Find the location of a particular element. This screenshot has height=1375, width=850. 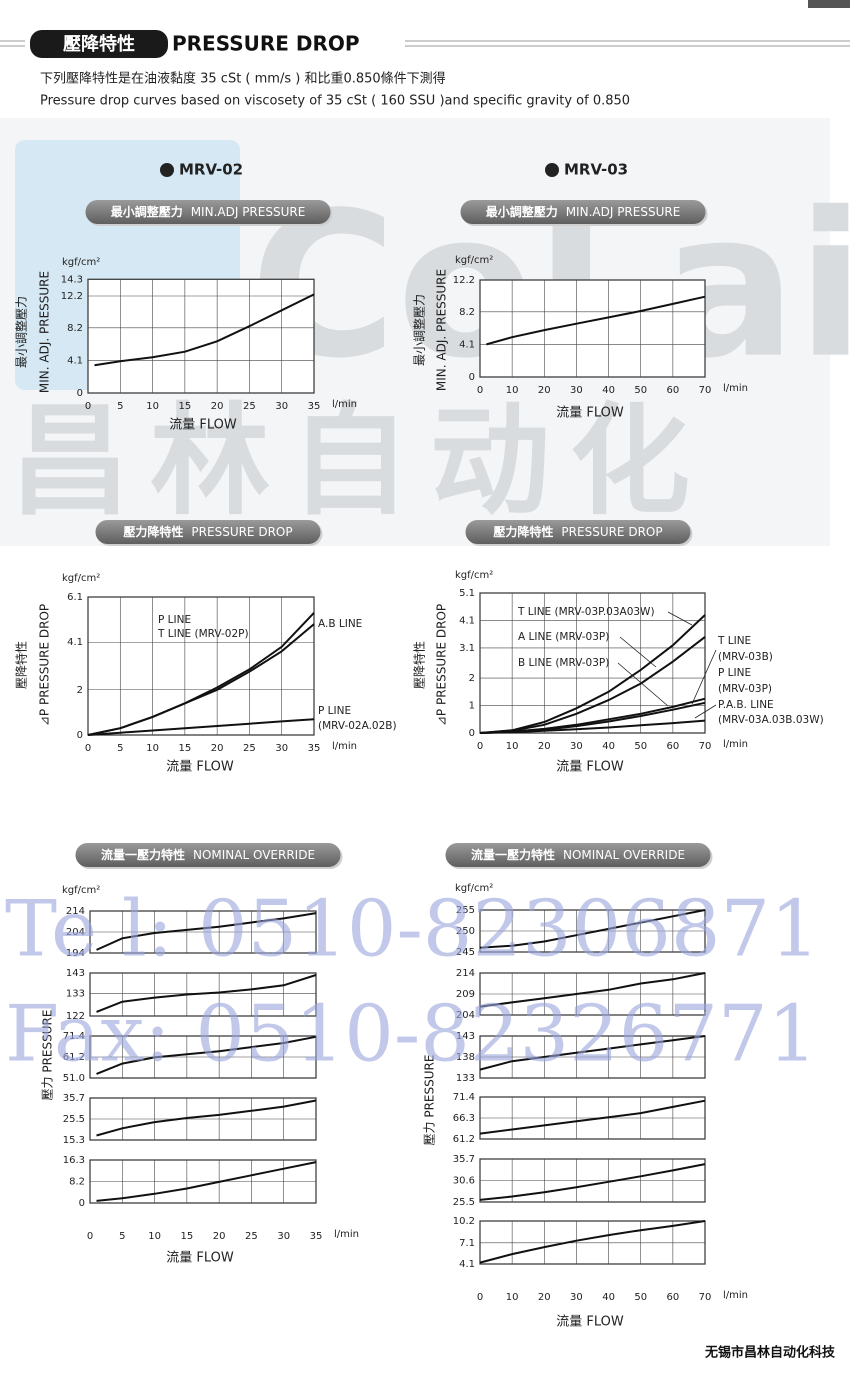

y-tick-label: 35.7 is located at coordinates (74, 1098).